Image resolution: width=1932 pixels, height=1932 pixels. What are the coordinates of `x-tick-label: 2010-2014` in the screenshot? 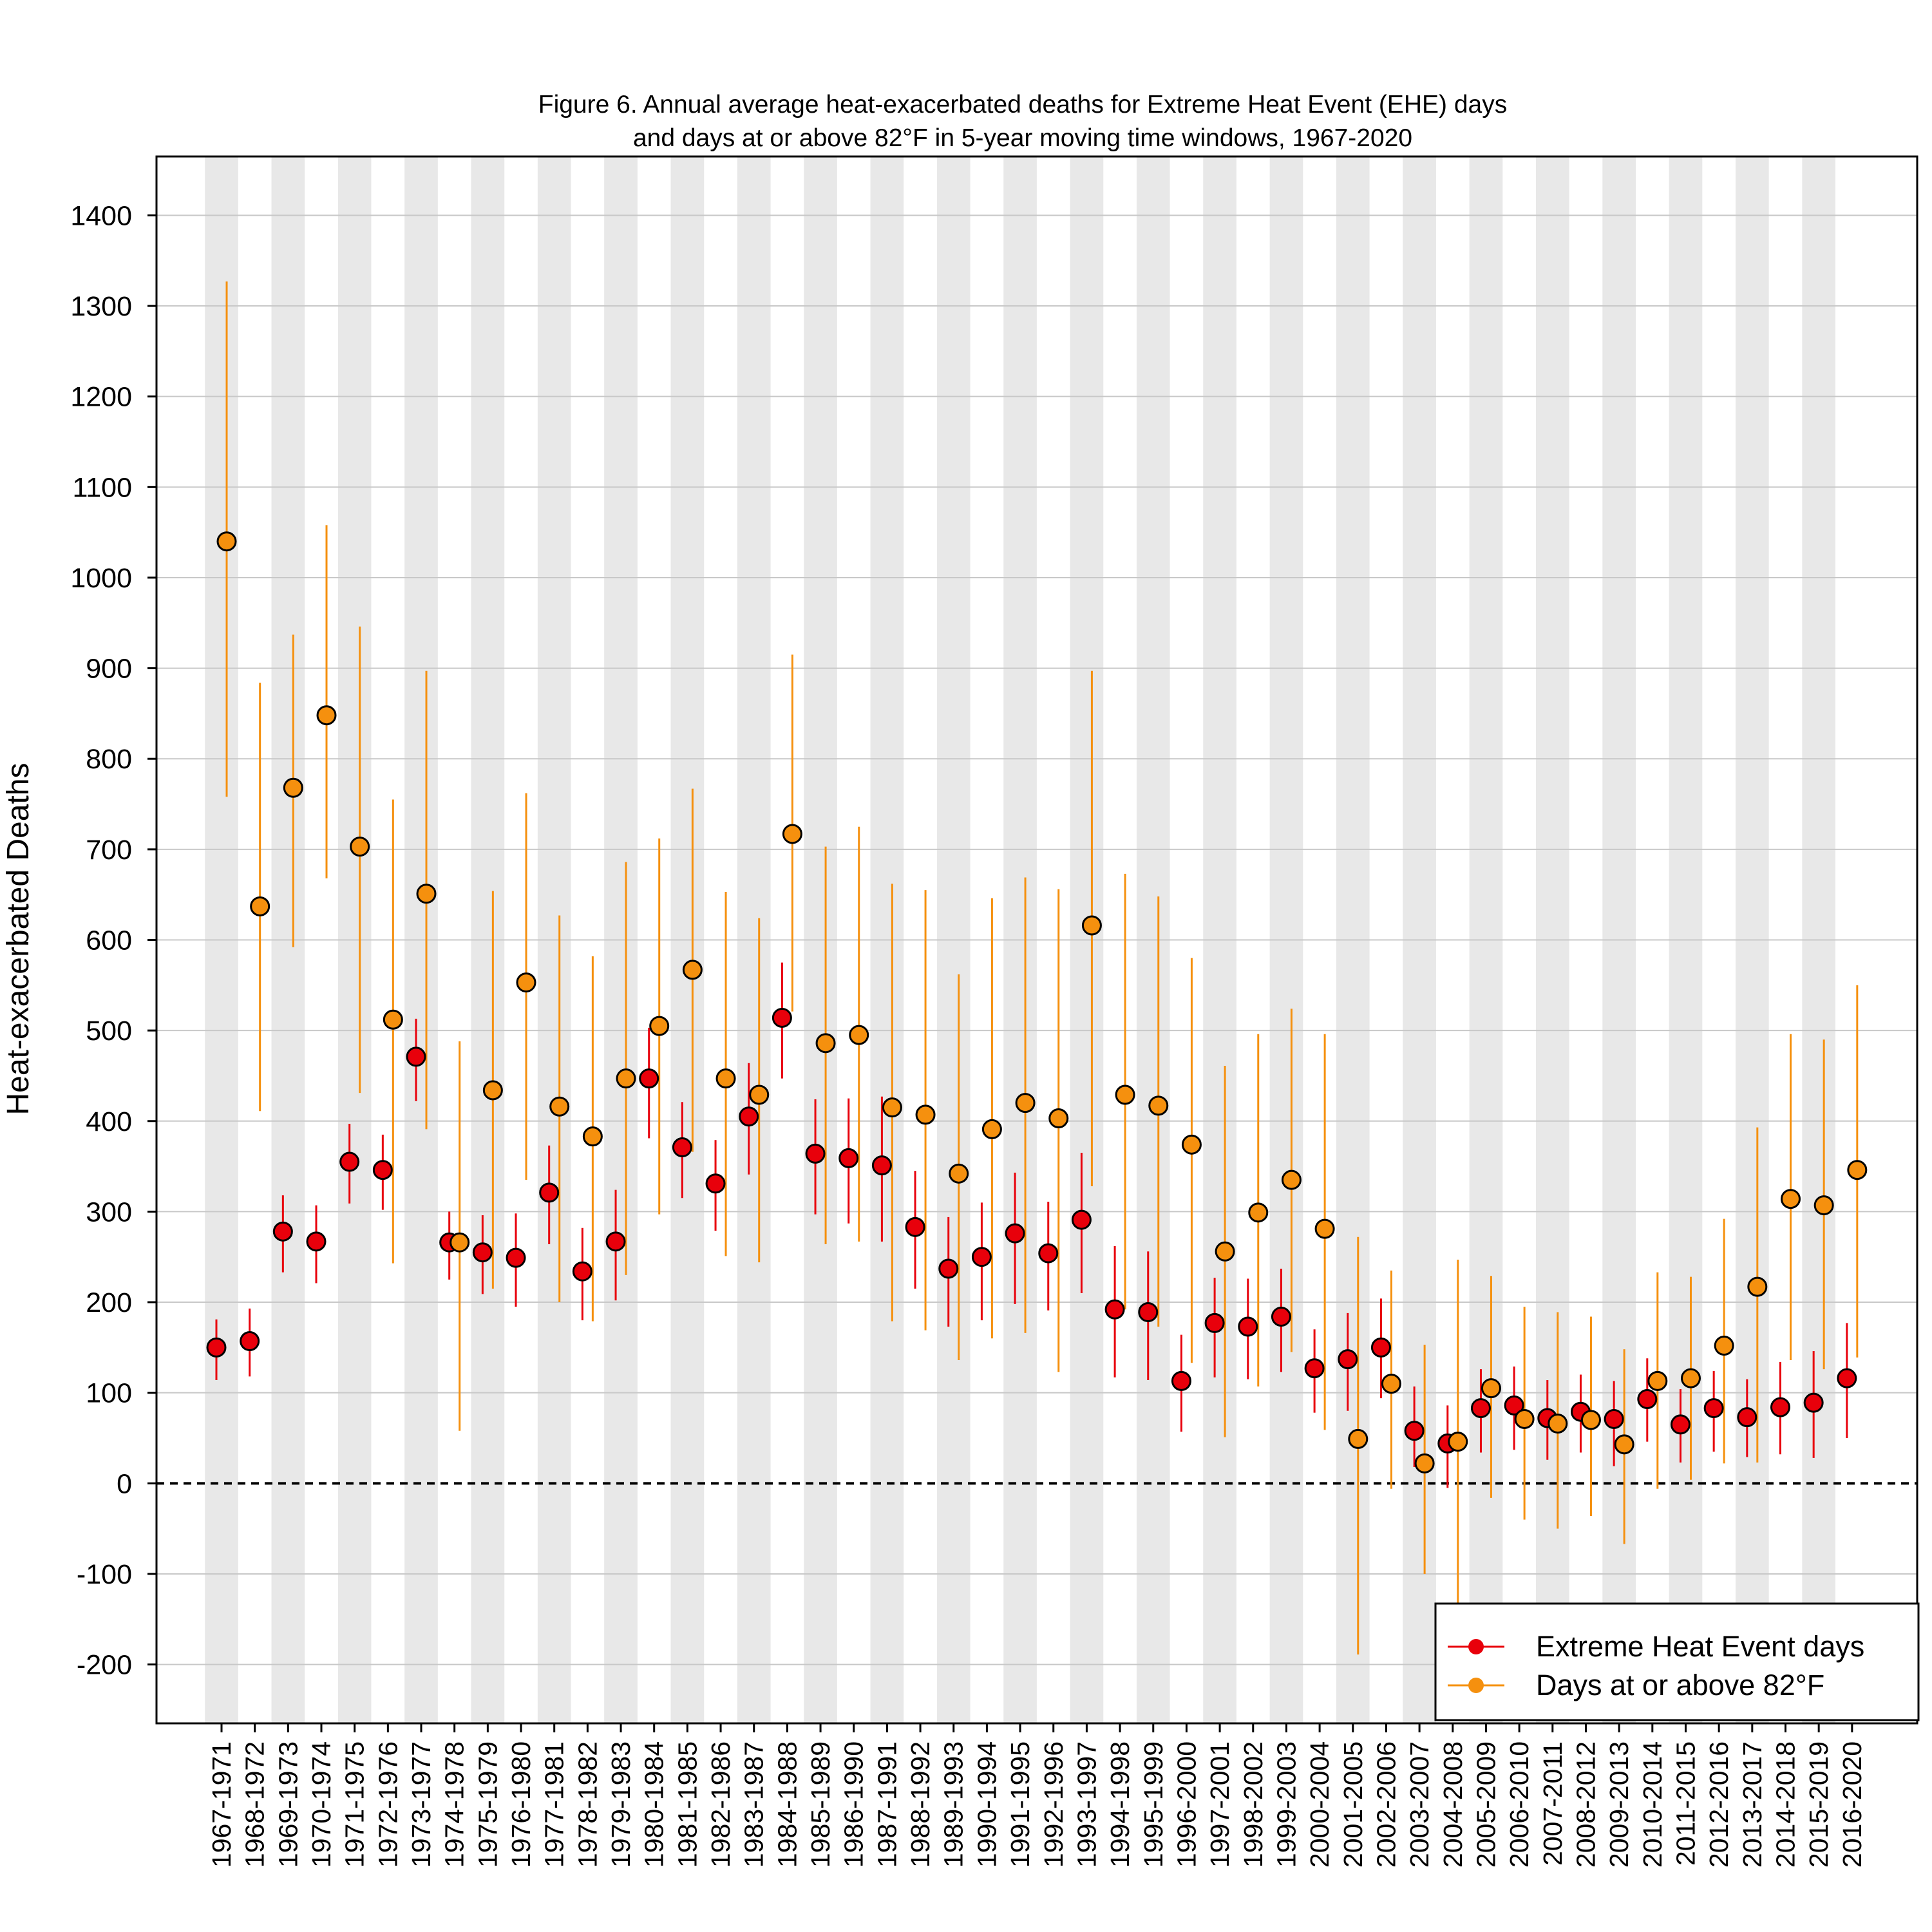 It's located at (1653, 1805).